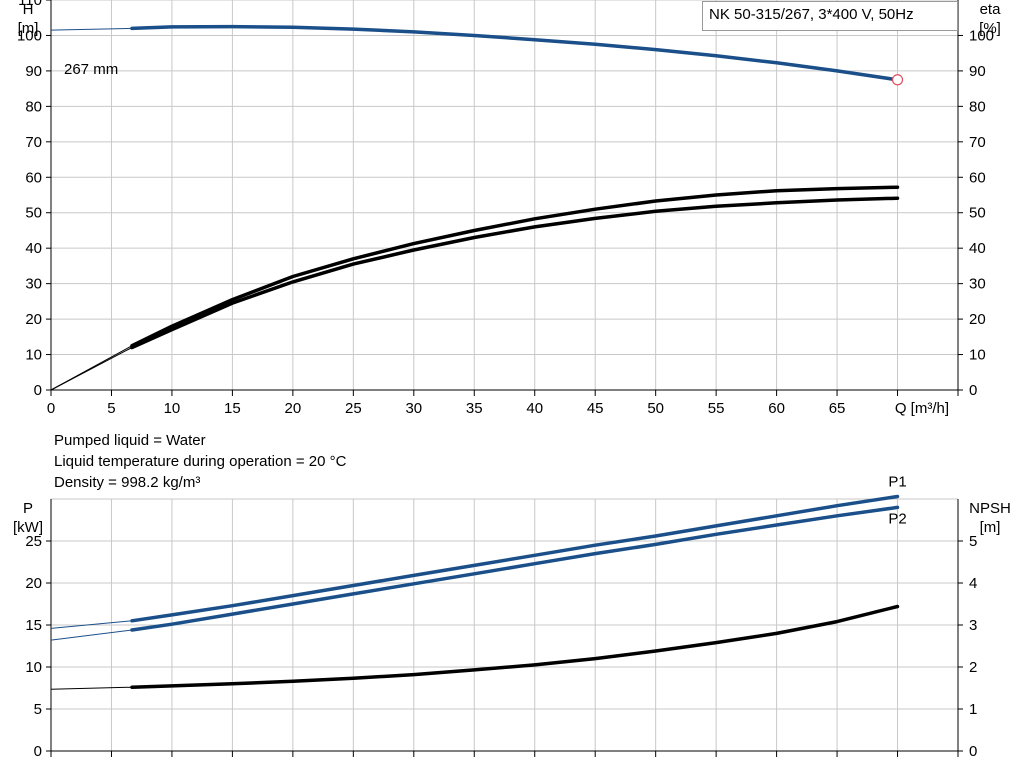 This screenshot has height=781, width=1024. I want to click on y-tick-label-right: 40, so click(977, 248).